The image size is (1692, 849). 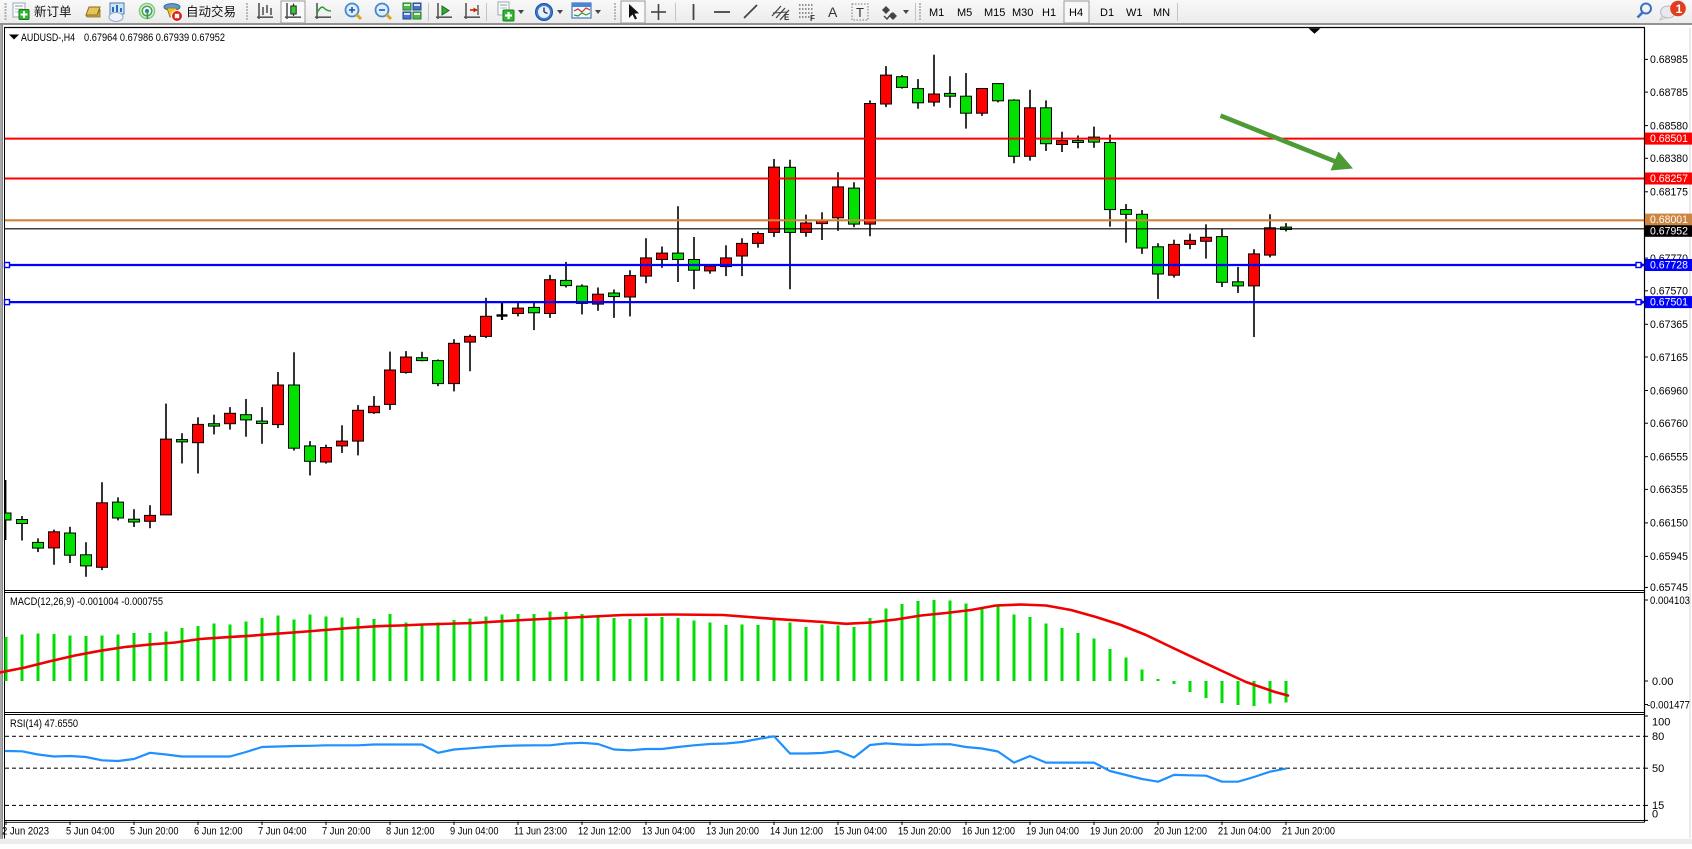 I want to click on svg-text: 50, so click(x=1658, y=769).